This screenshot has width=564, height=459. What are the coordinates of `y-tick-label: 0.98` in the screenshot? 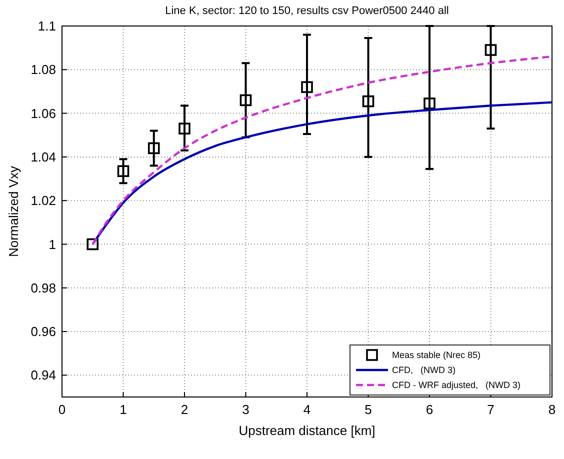 It's located at (43, 288).